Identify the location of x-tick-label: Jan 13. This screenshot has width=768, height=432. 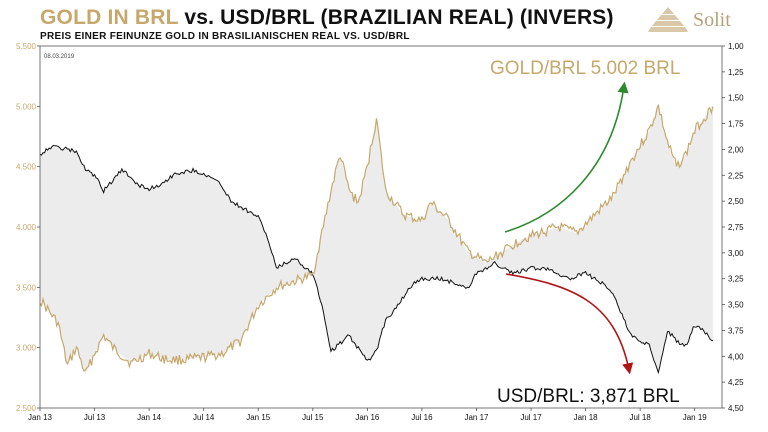
(40, 417).